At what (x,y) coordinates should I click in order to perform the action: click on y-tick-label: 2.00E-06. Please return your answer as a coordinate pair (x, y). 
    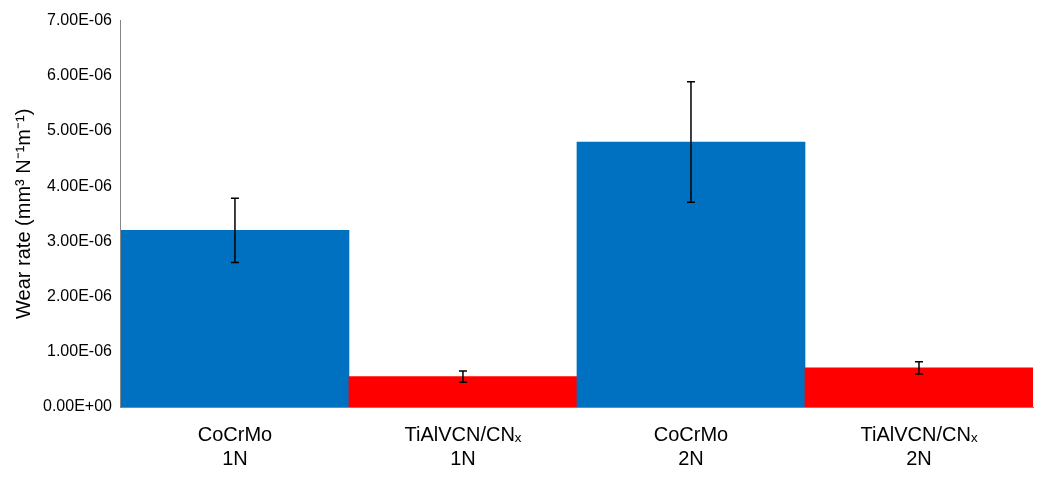
    Looking at the image, I should click on (80, 296).